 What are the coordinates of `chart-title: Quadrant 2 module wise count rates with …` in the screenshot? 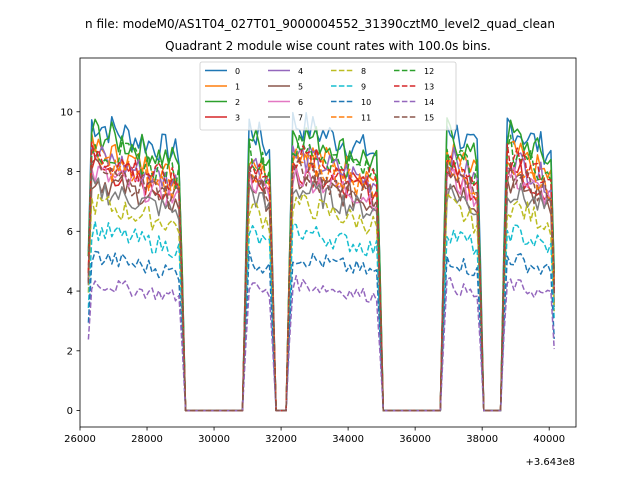 It's located at (328, 46).